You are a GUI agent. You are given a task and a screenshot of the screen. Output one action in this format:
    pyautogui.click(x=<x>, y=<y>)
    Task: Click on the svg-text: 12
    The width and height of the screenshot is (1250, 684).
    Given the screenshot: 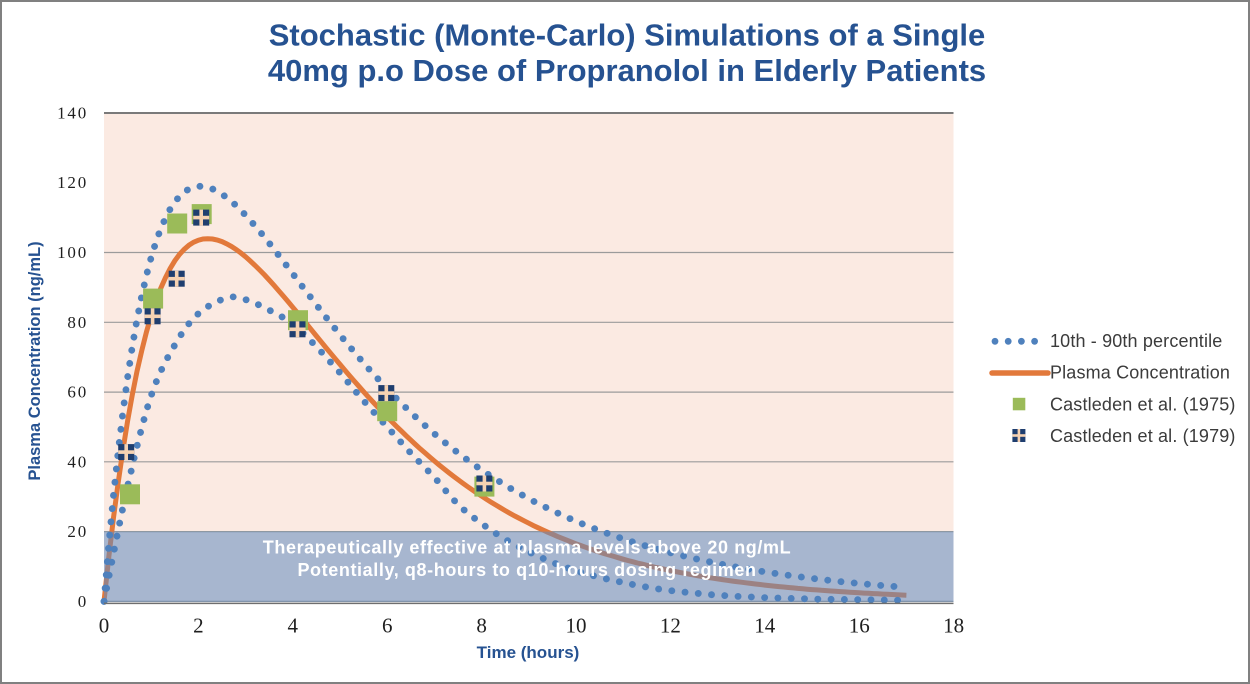 What is the action you would take?
    pyautogui.click(x=670, y=626)
    